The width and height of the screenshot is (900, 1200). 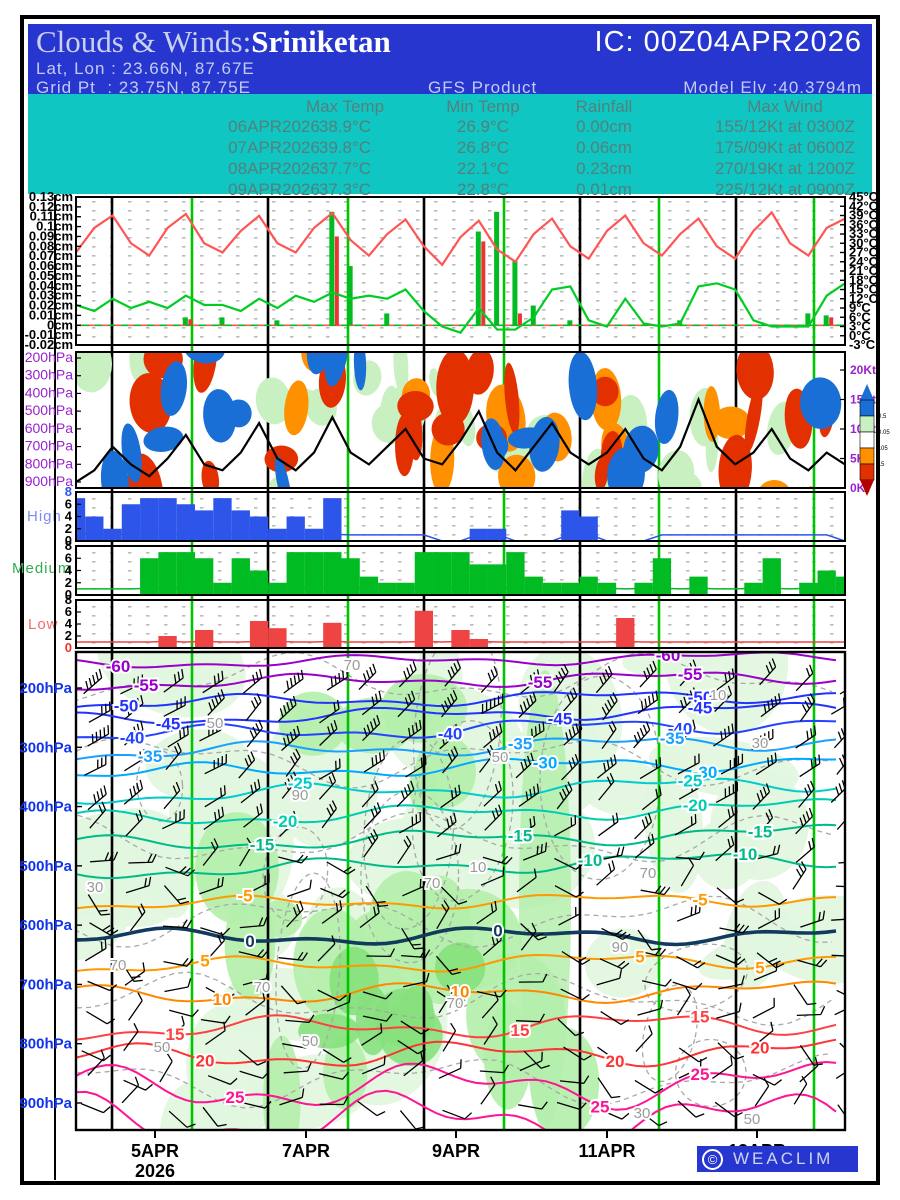 I want to click on table-cell: 37.7°C, so click(x=345, y=168).